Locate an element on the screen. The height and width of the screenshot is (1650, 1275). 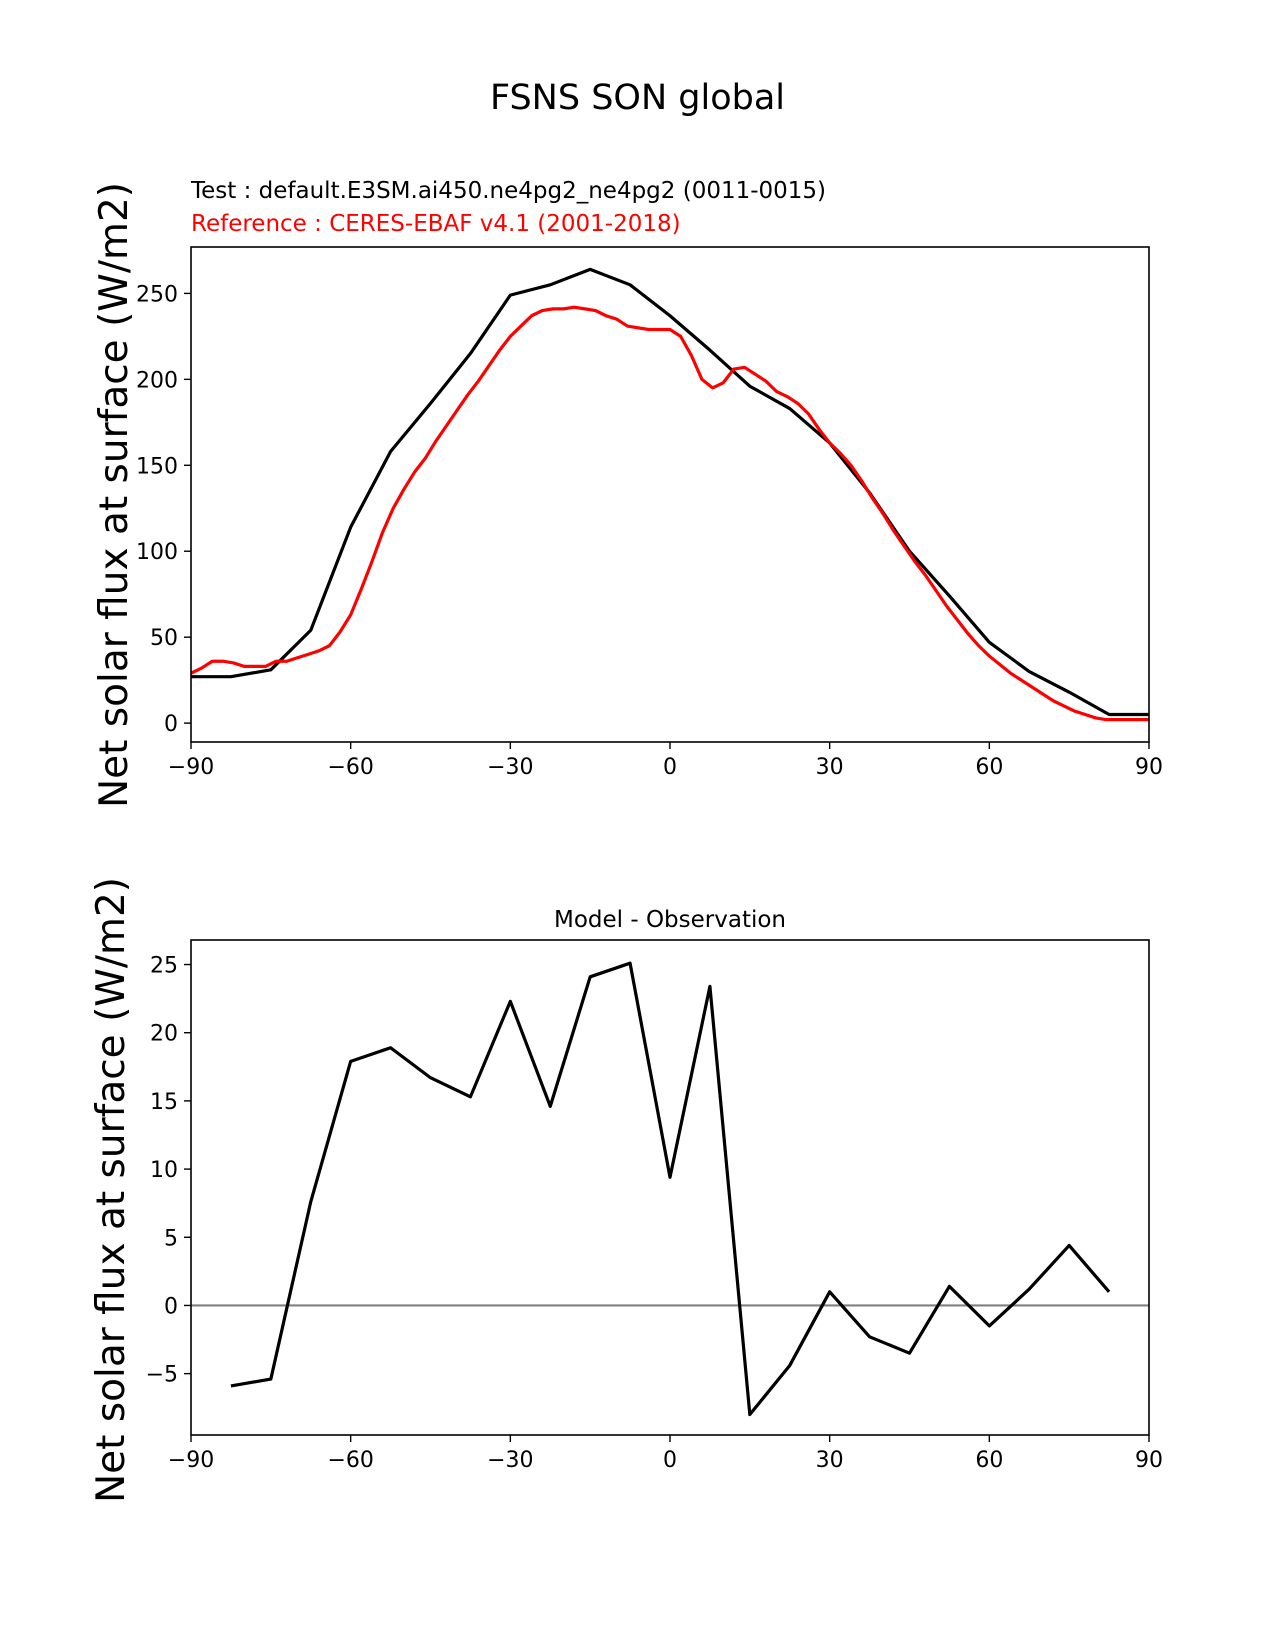
bottom-ytick-label: 25 is located at coordinates (164, 966).